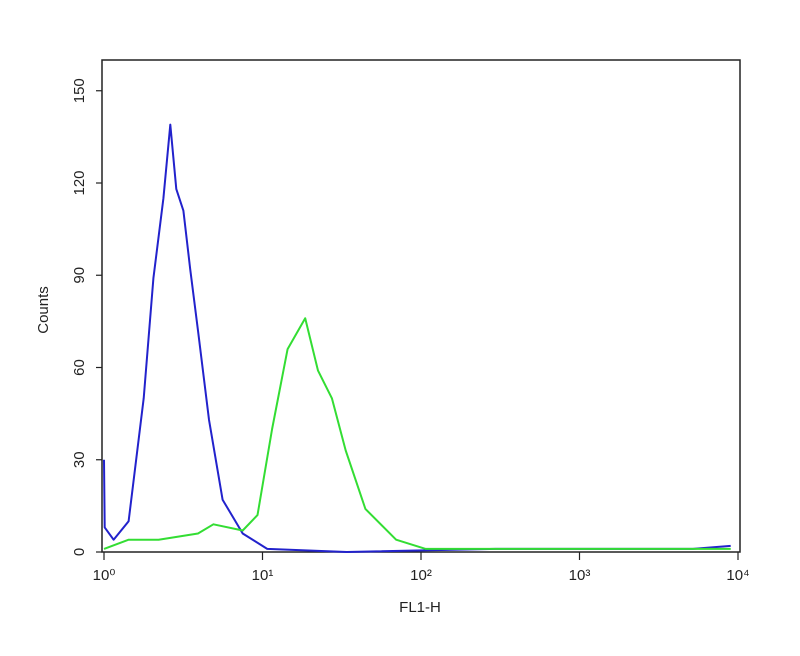  What do you see at coordinates (263, 575) in the screenshot?
I see `x-tick-label: 10¹` at bounding box center [263, 575].